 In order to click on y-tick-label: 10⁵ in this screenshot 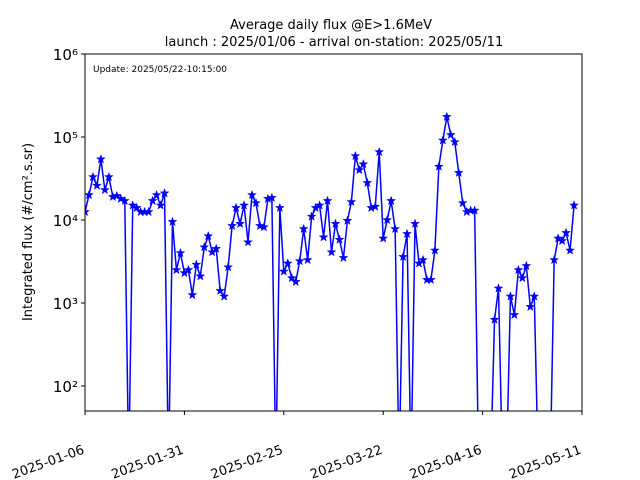, I will do `click(65, 138)`.